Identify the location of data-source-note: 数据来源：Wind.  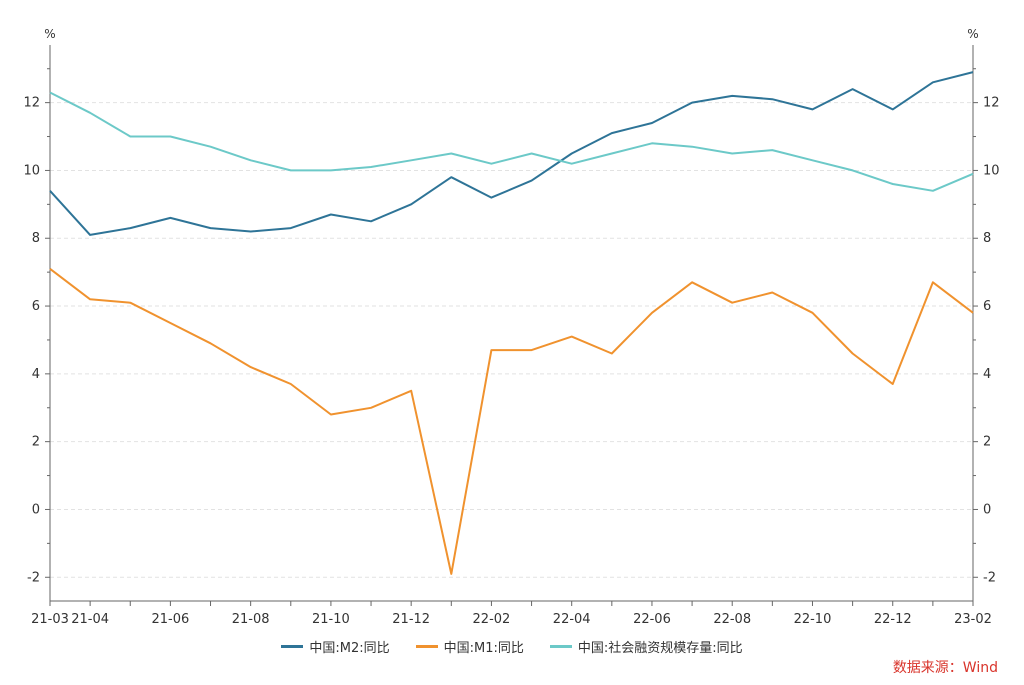
(945, 668).